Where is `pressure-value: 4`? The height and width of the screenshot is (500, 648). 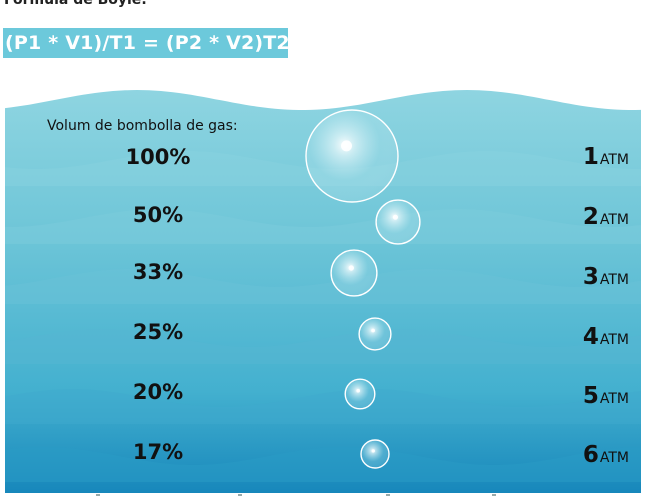
pressure-value: 4 is located at coordinates (590, 337).